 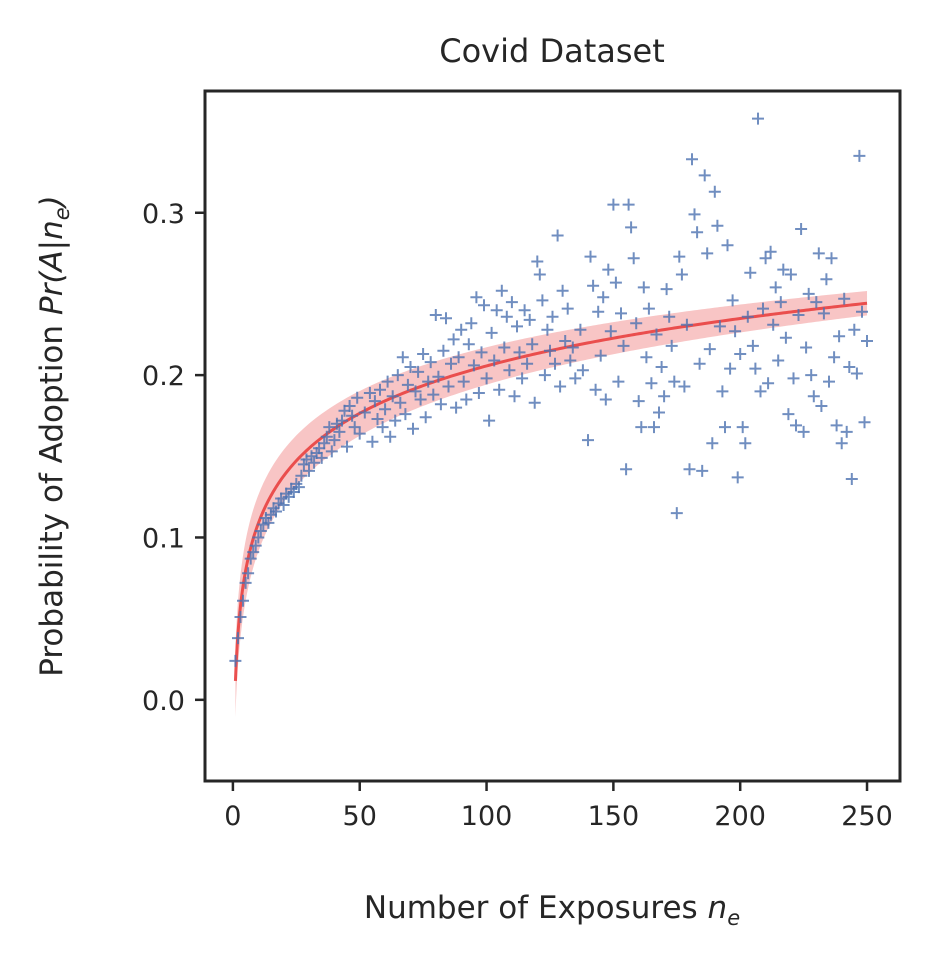 What do you see at coordinates (163, 538) in the screenshot?
I see `y-tick-label: 0.1` at bounding box center [163, 538].